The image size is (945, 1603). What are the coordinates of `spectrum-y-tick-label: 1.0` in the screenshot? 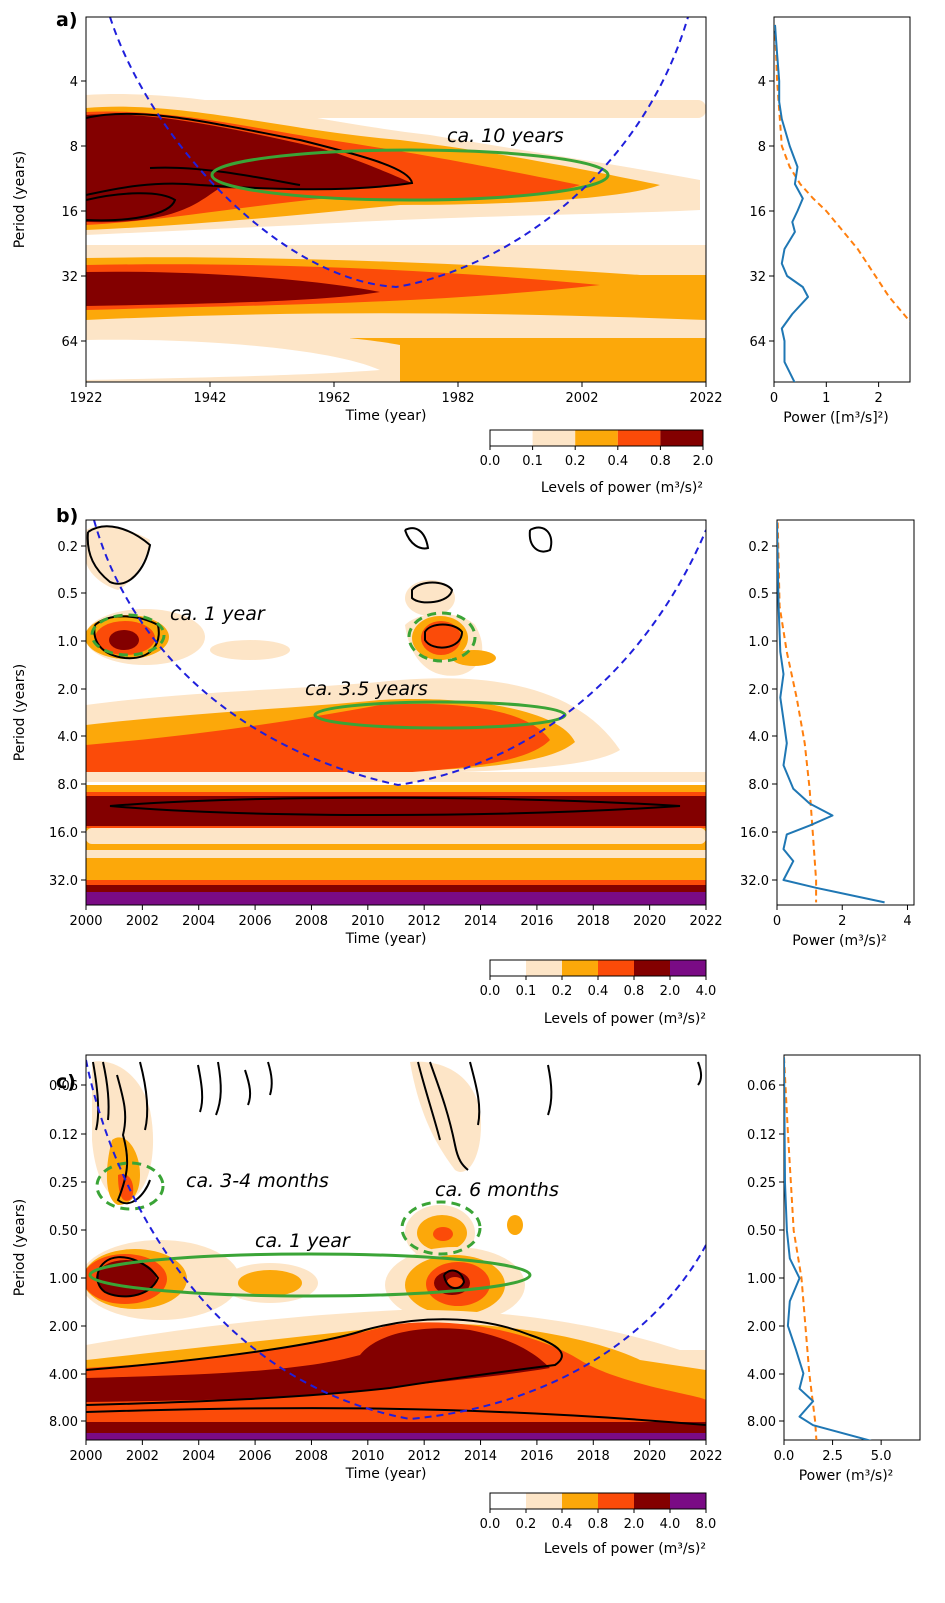 It's located at (758, 642).